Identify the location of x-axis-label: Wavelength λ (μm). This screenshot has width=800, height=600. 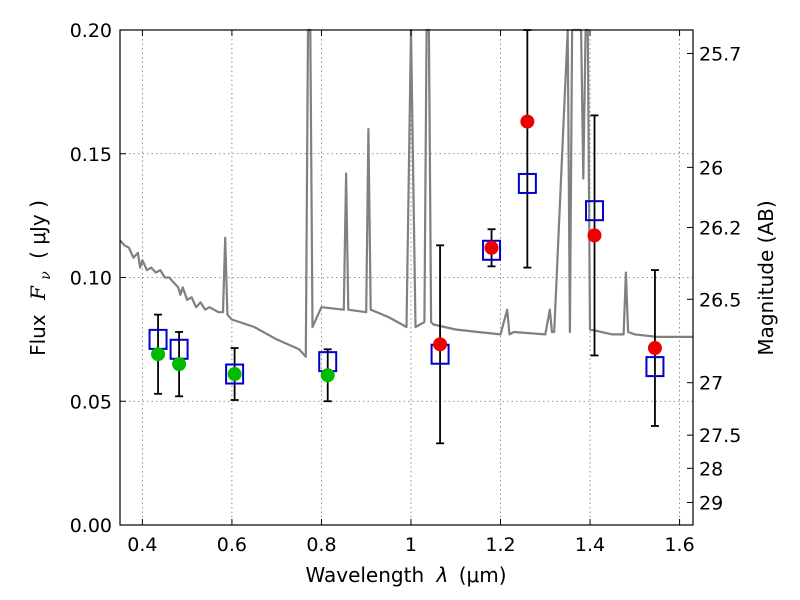
(405, 575).